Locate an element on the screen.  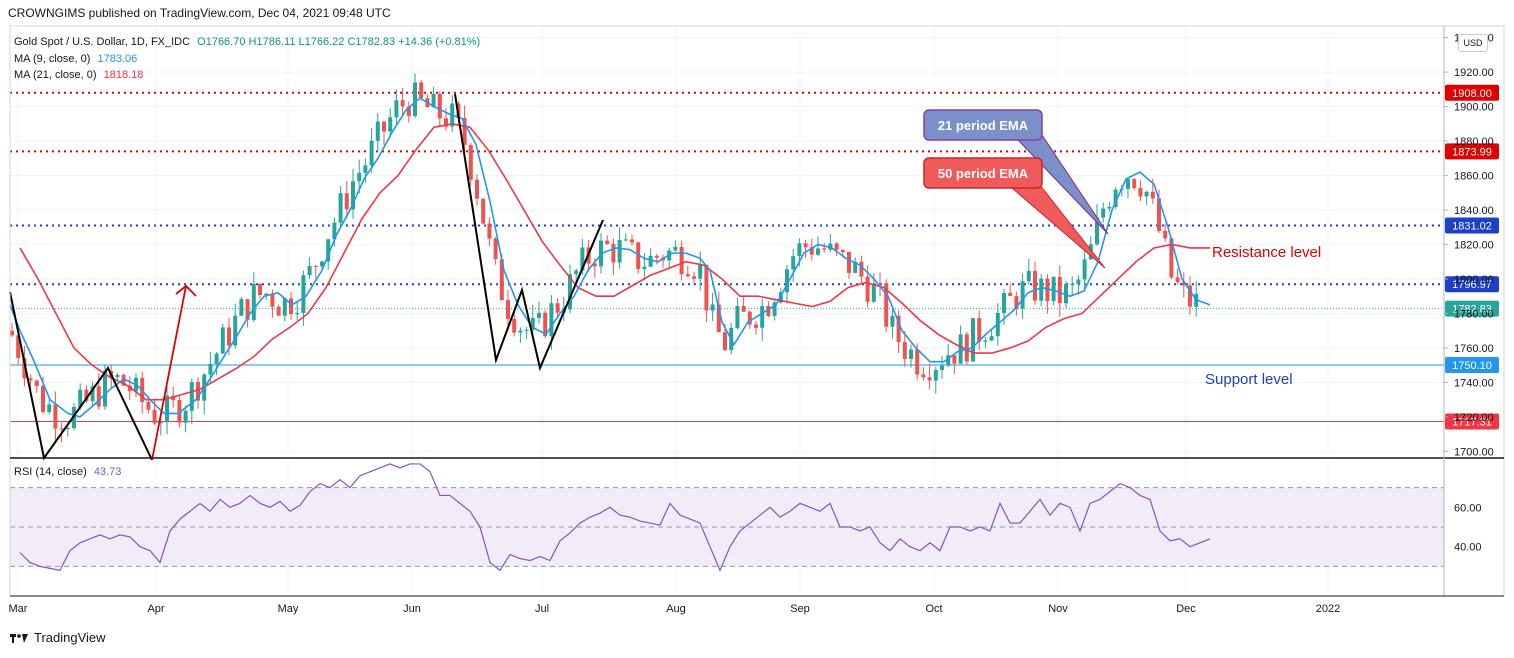
ema21-callout-label: 21 period EMA is located at coordinates (983, 125).